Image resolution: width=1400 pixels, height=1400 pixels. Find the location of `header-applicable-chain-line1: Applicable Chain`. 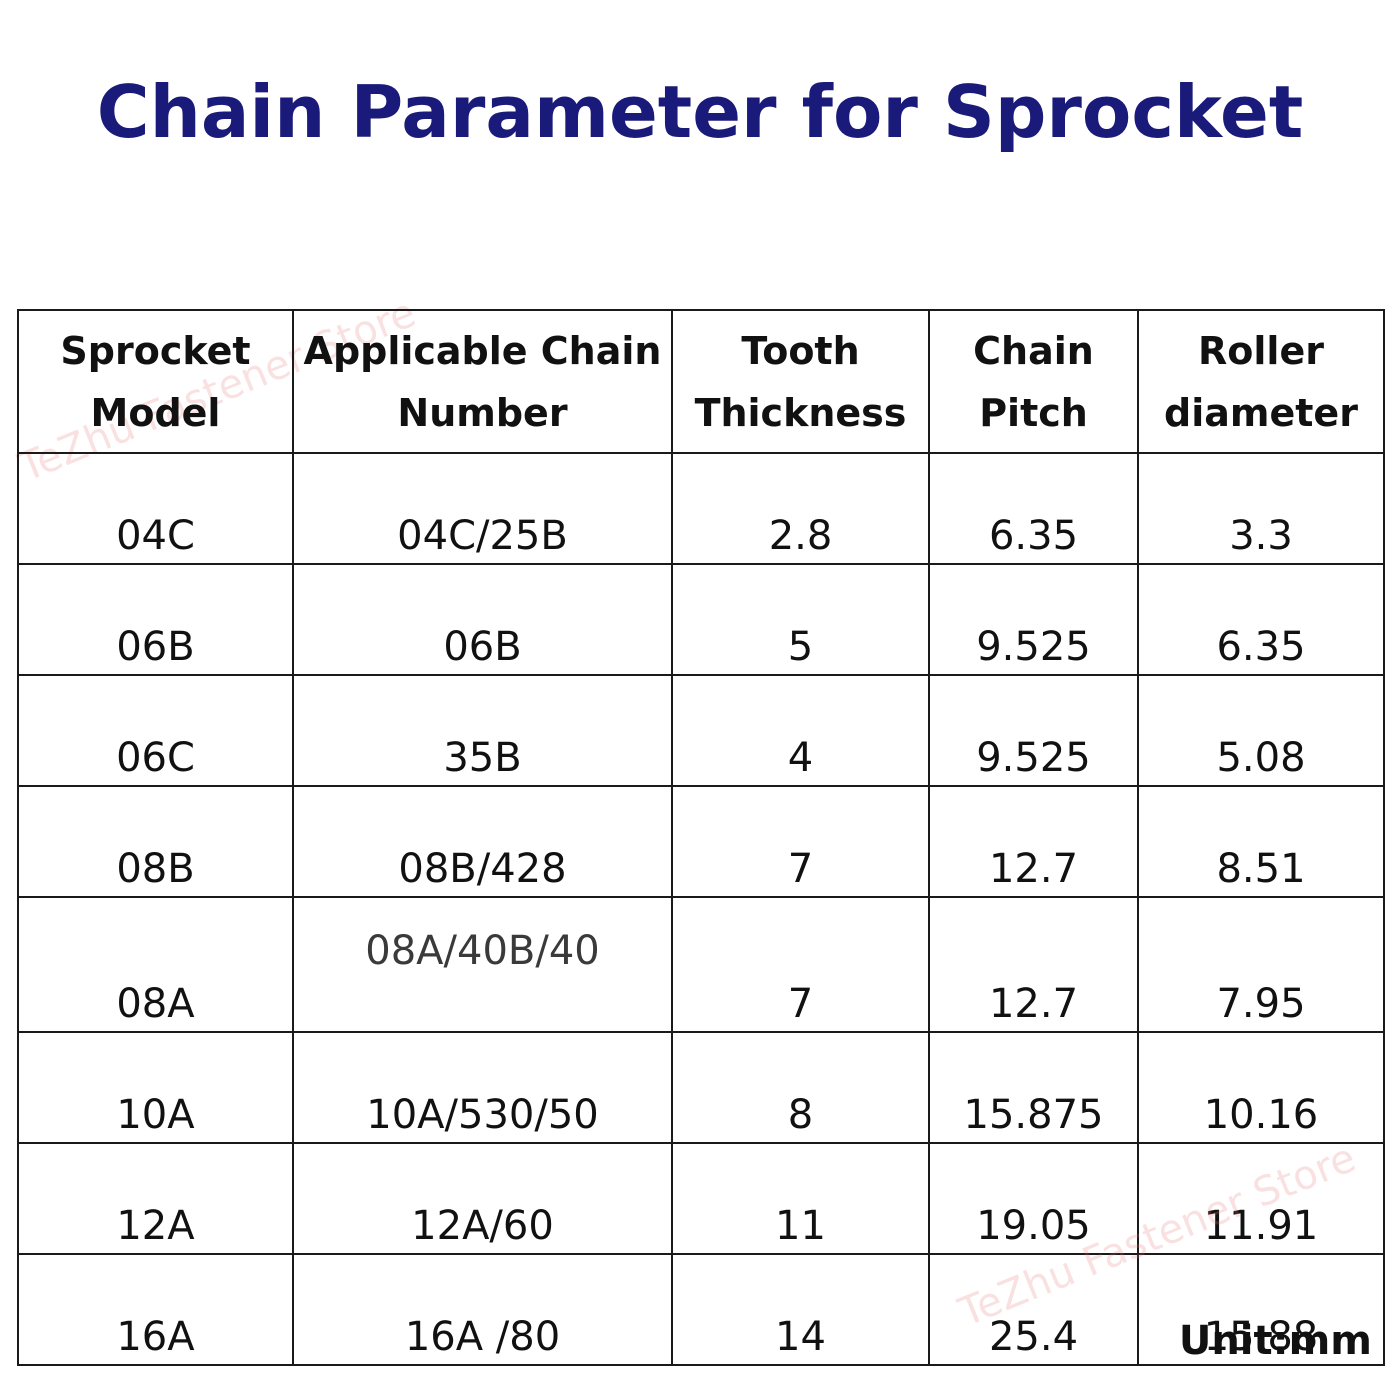

header-applicable-chain-line1: Applicable Chain is located at coordinates (482, 350).